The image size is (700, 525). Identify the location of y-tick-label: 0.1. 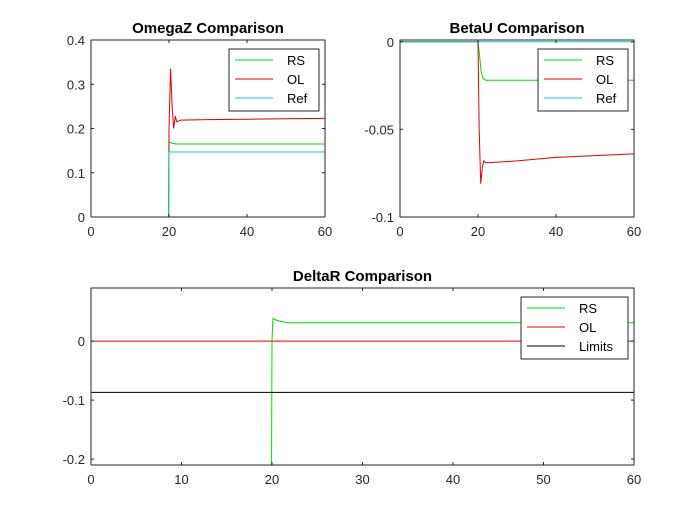
(76, 173).